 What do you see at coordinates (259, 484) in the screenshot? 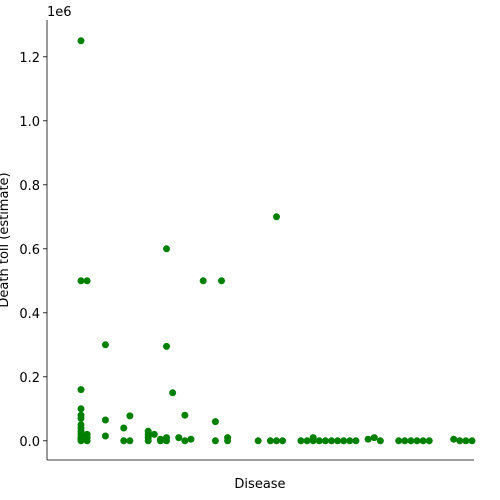
I see `x-axis-label: Disease` at bounding box center [259, 484].